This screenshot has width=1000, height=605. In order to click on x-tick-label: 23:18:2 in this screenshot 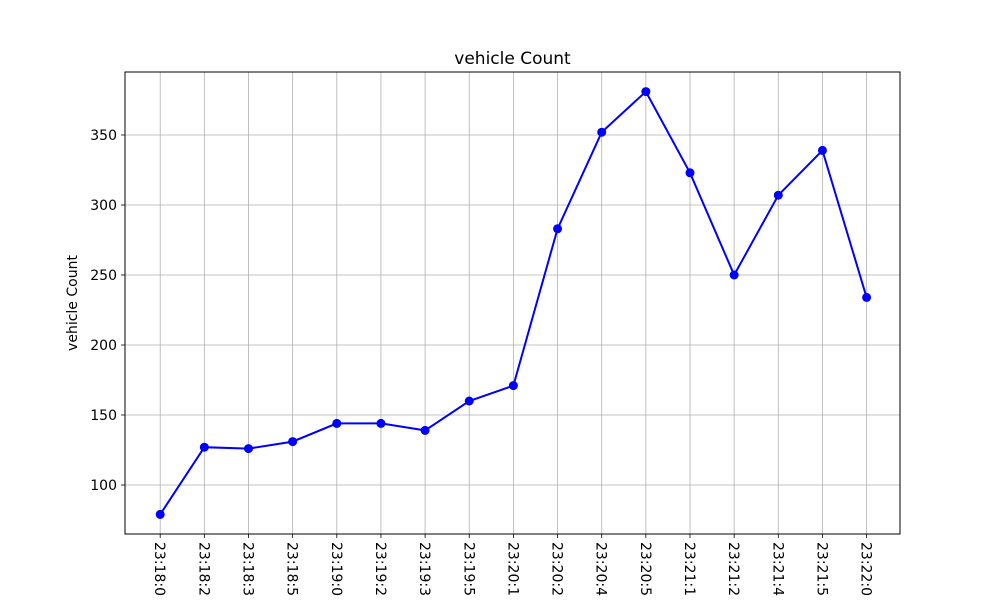, I will do `click(203, 569)`.